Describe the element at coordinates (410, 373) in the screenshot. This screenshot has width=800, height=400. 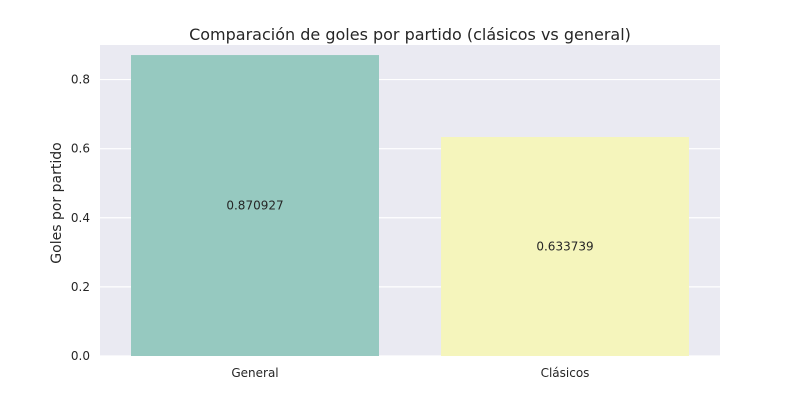
I see `x-axis-ticks: General Clásicos` at that location.